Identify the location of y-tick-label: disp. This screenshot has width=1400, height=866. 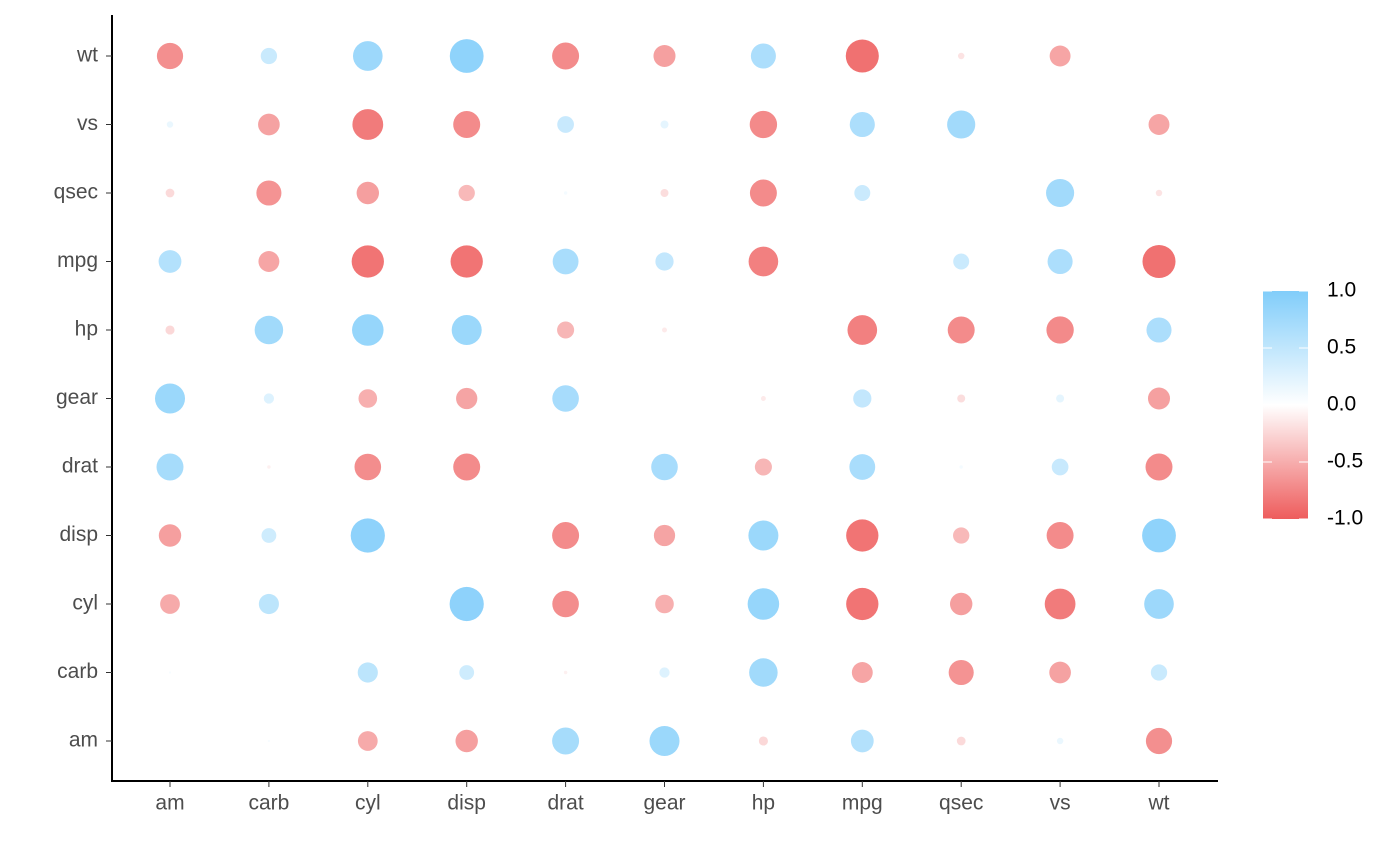
(78, 534).